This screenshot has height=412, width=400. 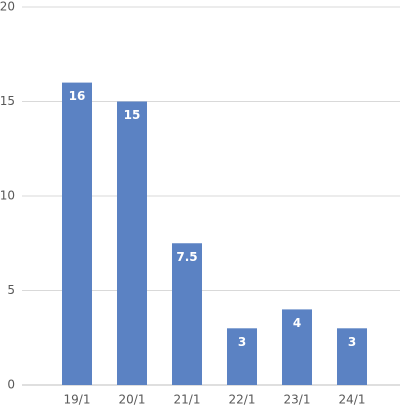 I want to click on data-label: 16, so click(x=77, y=96).